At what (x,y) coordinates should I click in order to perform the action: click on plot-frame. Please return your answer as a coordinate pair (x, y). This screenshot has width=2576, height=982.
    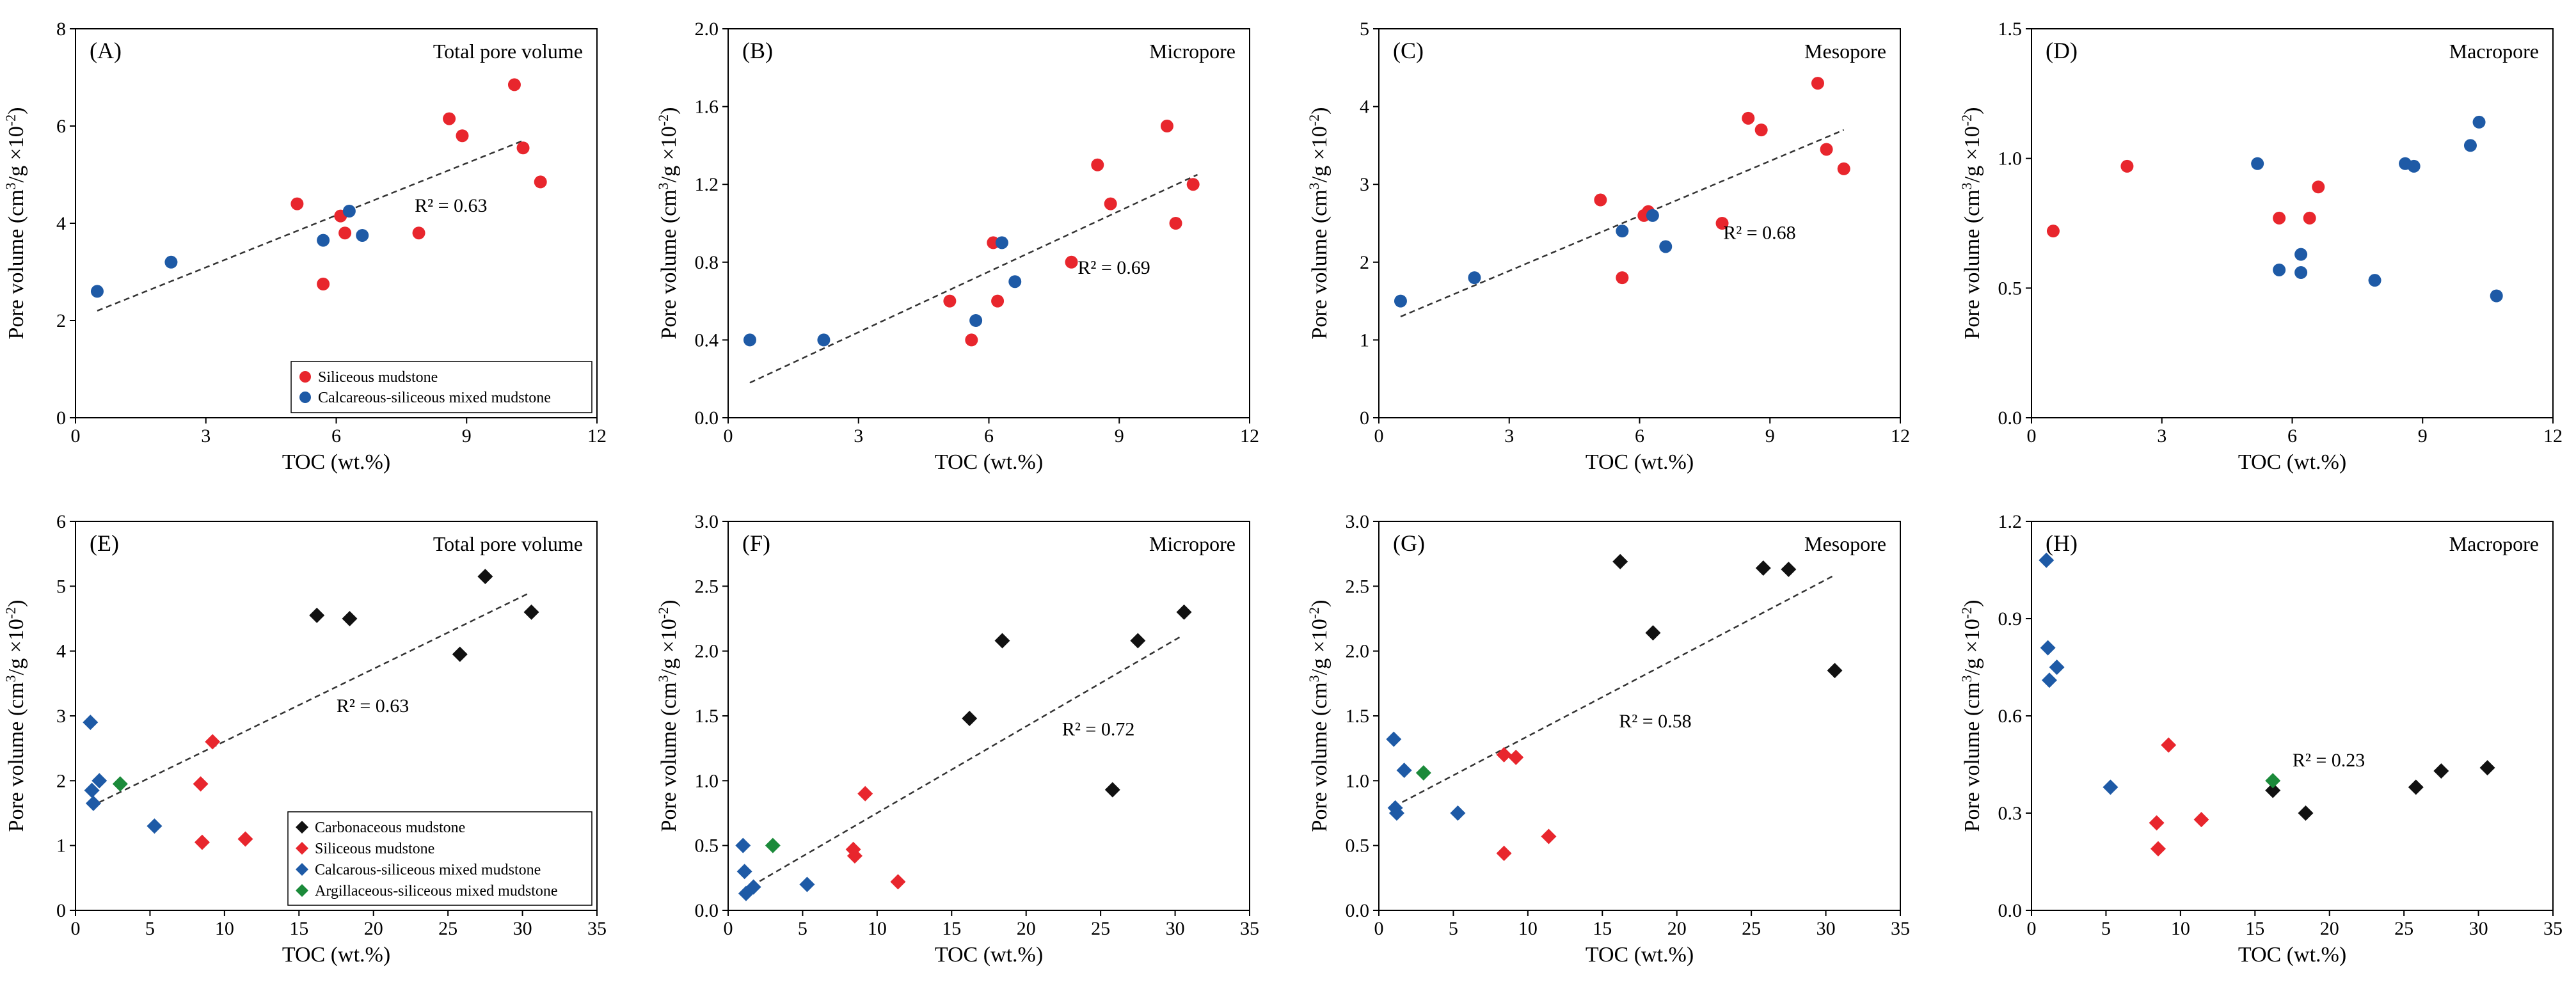
    Looking at the image, I should click on (2292, 716).